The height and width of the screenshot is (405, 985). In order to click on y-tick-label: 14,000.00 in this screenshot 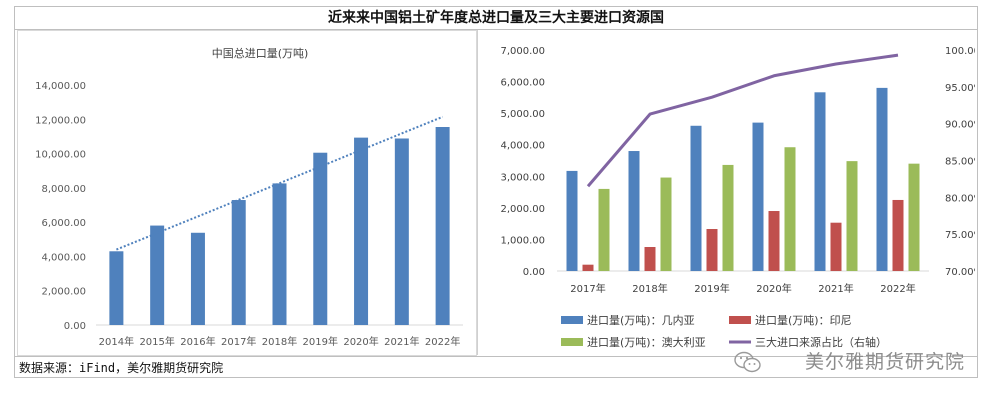, I will do `click(60, 86)`.